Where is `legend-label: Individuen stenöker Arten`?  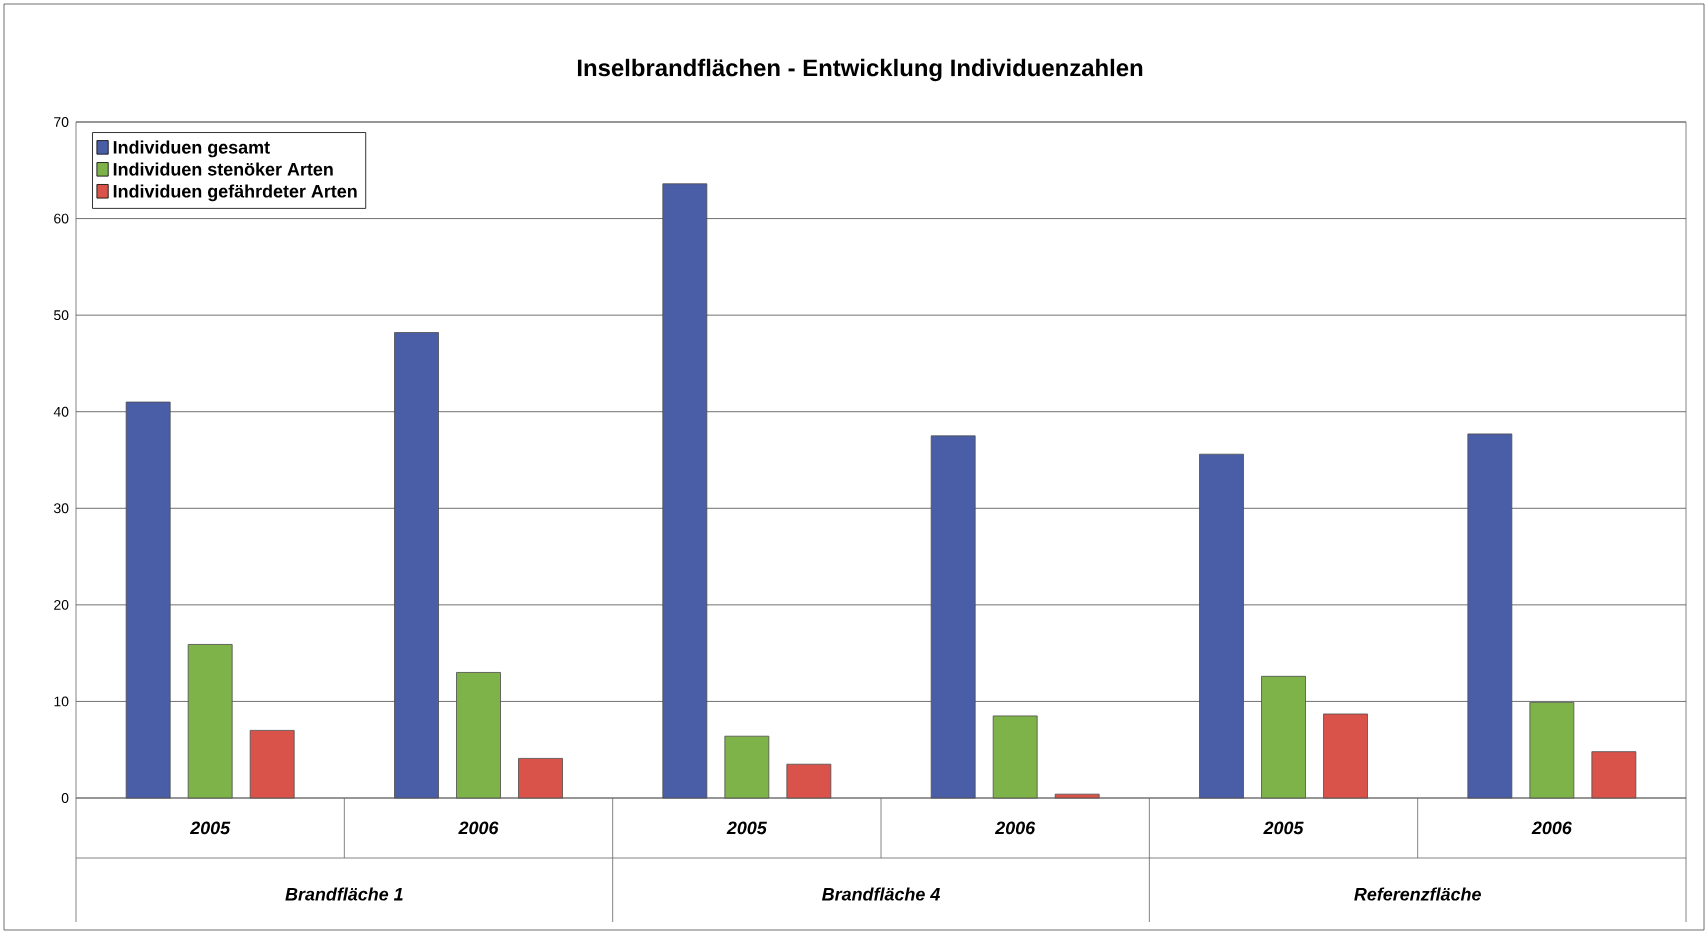
legend-label: Individuen stenöker Arten is located at coordinates (223, 169).